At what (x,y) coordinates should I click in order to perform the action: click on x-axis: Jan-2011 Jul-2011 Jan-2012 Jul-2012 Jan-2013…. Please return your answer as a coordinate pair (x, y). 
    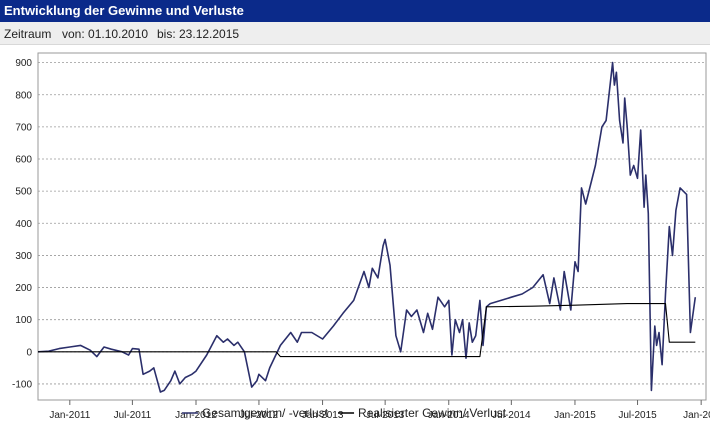
    Looking at the image, I should click on (379, 410).